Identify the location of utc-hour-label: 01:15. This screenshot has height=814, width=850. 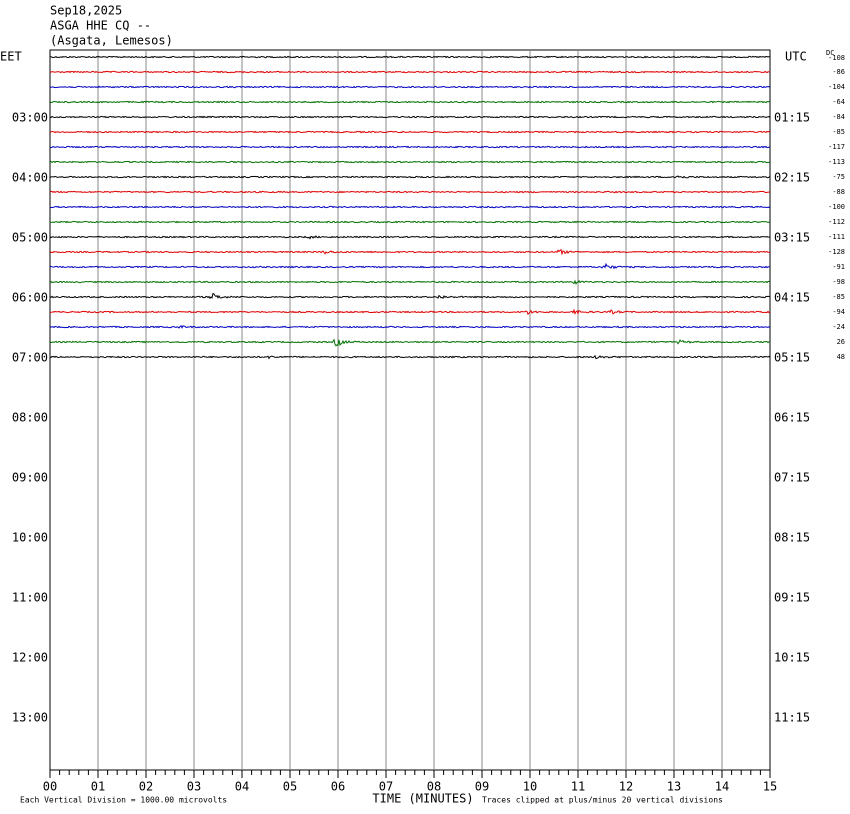
(792, 118).